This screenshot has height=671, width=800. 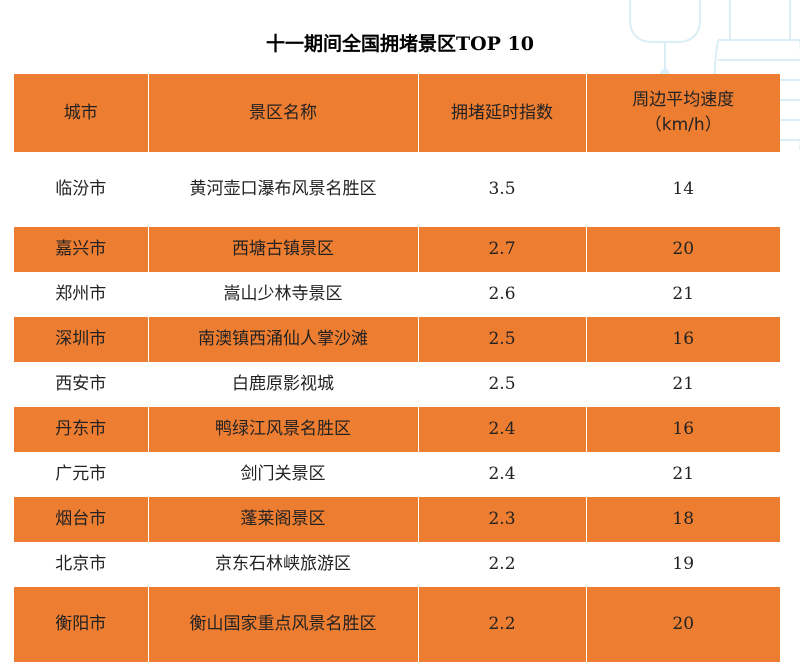 I want to click on table-row: 烟台市 蓬莱阁景区 2.3 18, so click(x=397, y=519).